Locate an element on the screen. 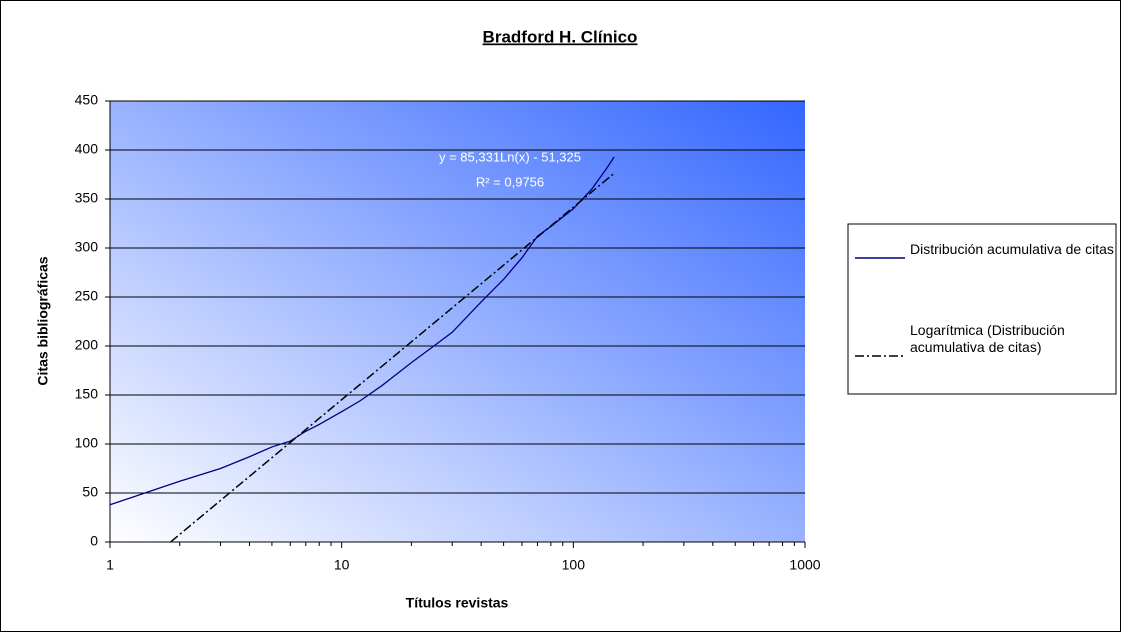  x-axis-label: Títulos revistas is located at coordinates (457, 603).